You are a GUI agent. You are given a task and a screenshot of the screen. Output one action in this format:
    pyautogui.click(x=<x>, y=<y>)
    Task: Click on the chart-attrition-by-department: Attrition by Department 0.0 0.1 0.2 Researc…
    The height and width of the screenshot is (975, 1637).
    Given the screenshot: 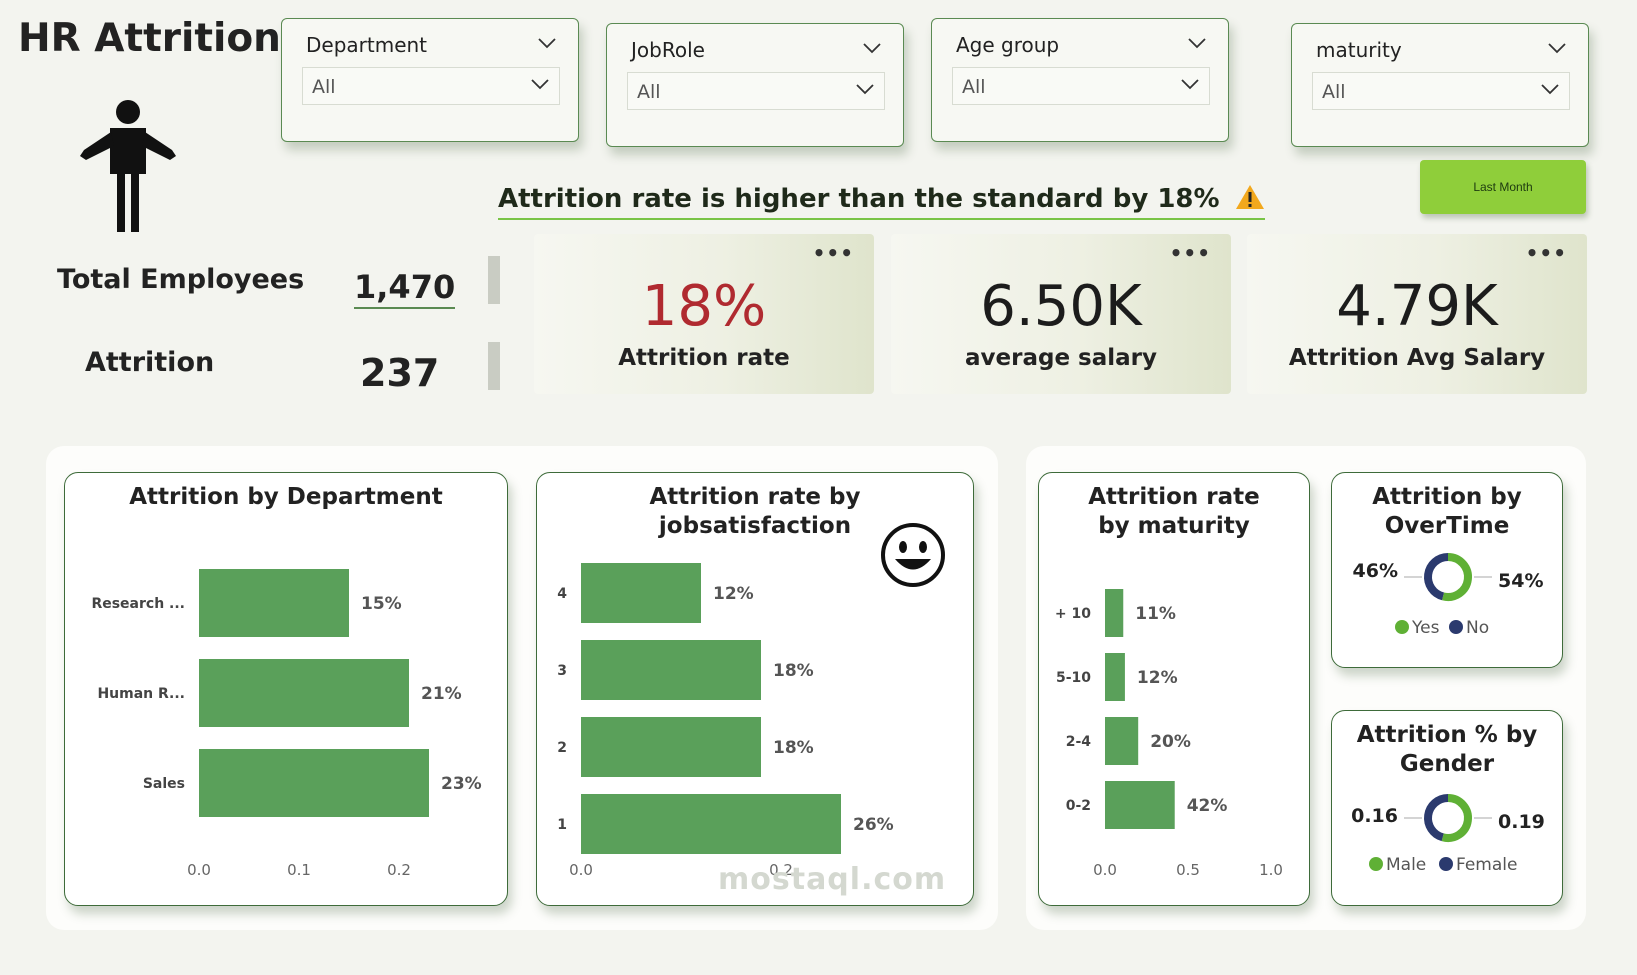 What is the action you would take?
    pyautogui.click(x=286, y=689)
    